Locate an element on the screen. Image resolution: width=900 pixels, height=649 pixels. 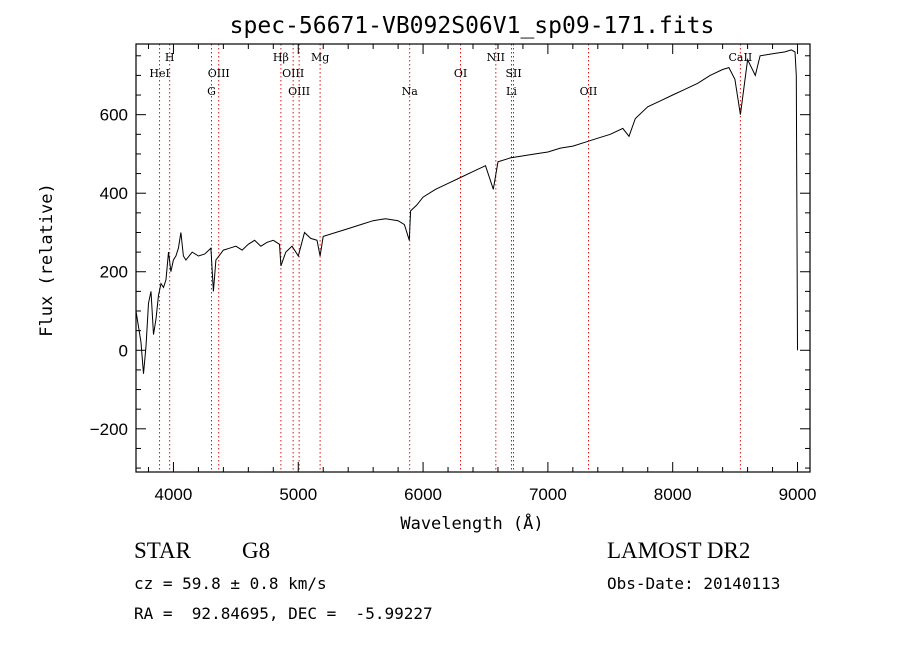
spectral-line-label: H is located at coordinates (170, 57).